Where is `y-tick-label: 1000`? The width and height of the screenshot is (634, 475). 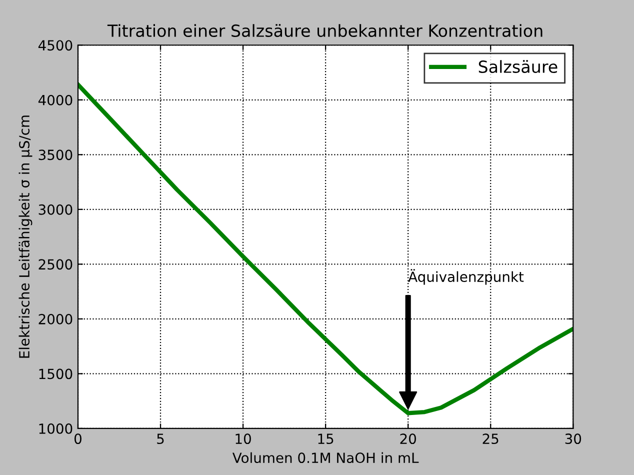 y-tick-label: 1000 is located at coordinates (55, 428).